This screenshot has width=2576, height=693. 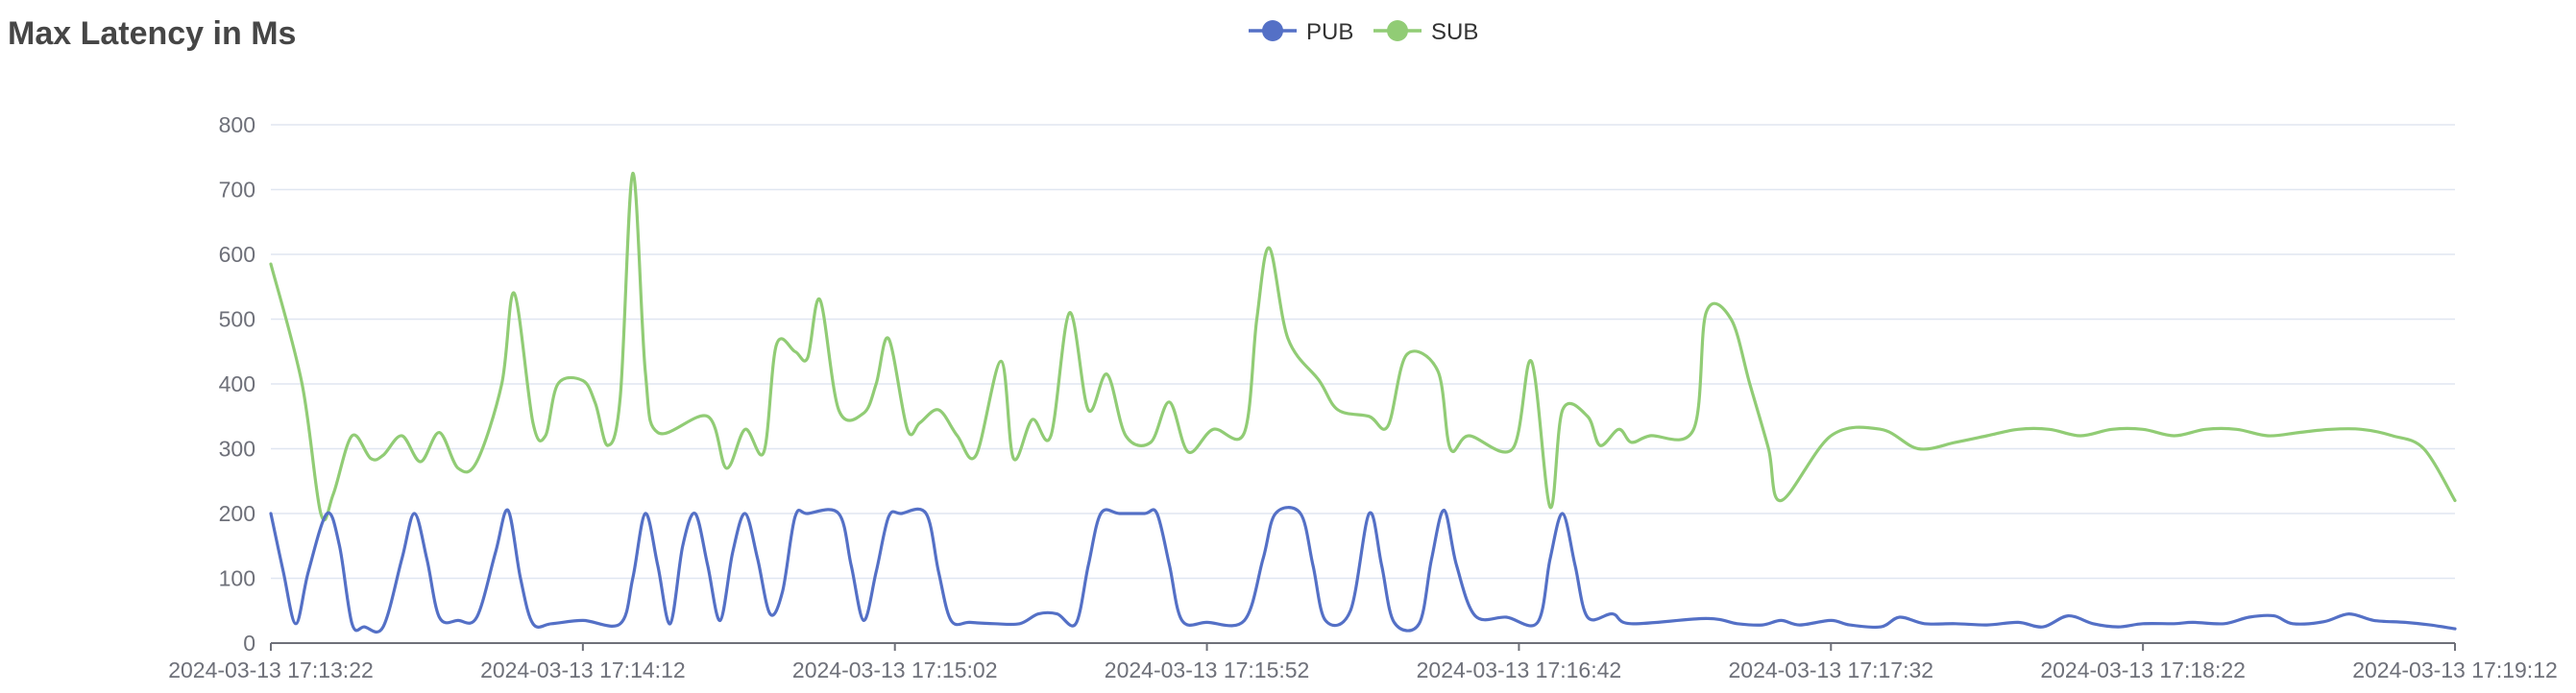 What do you see at coordinates (271, 669) in the screenshot?
I see `x-tick-label-0: 2024-03-13 17:13:22` at bounding box center [271, 669].